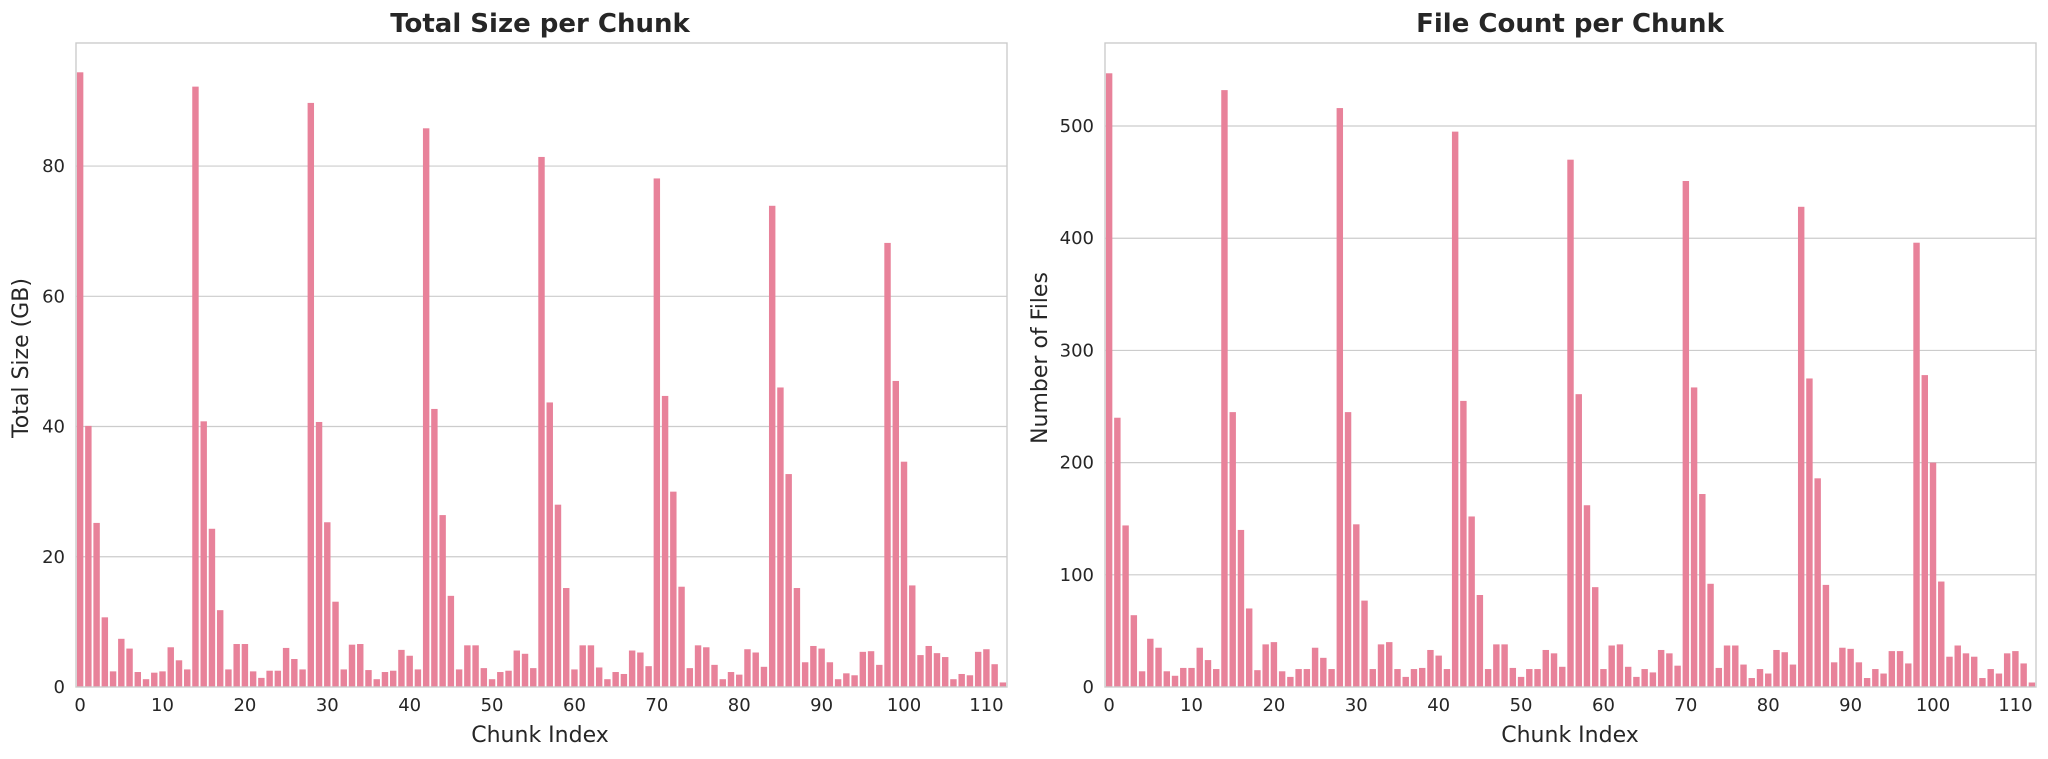 This screenshot has height=759, width=2048. Describe the element at coordinates (1077, 463) in the screenshot. I see `y-tick-label: 200` at that location.